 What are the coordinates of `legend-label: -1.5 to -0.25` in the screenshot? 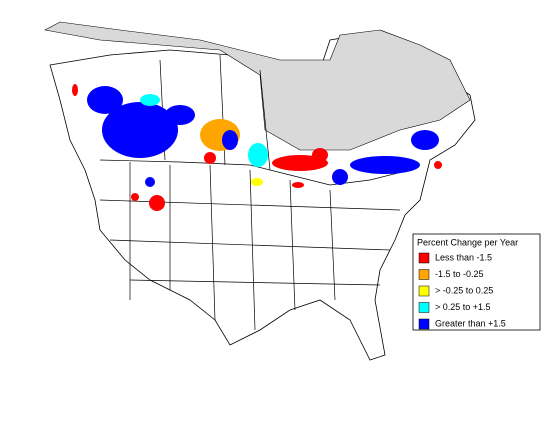 It's located at (459, 274).